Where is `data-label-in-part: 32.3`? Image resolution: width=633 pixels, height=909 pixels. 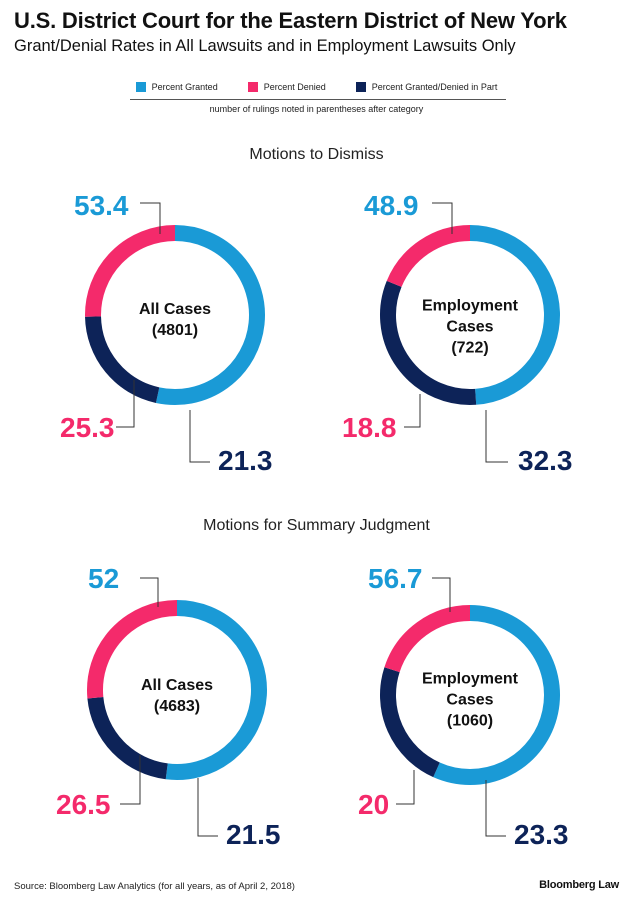
data-label-in-part: 32.3 is located at coordinates (545, 460).